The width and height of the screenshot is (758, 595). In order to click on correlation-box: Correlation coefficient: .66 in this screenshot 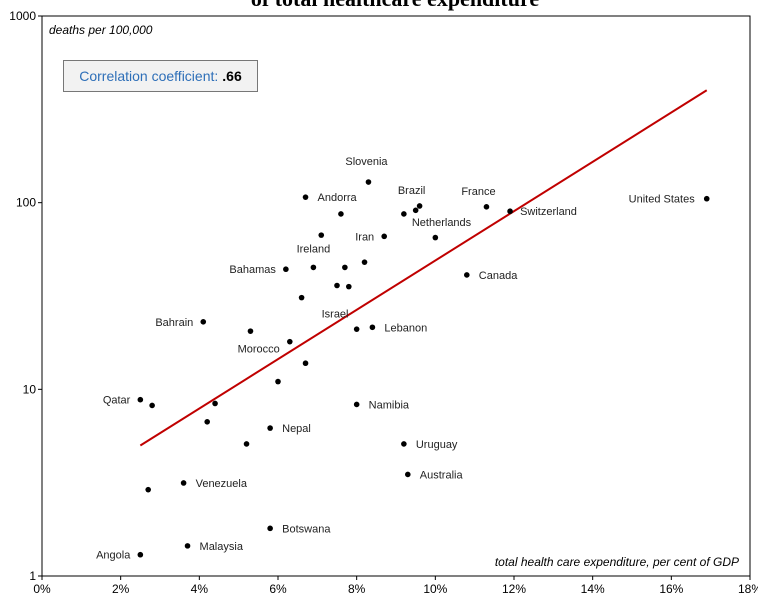, I will do `click(160, 76)`.